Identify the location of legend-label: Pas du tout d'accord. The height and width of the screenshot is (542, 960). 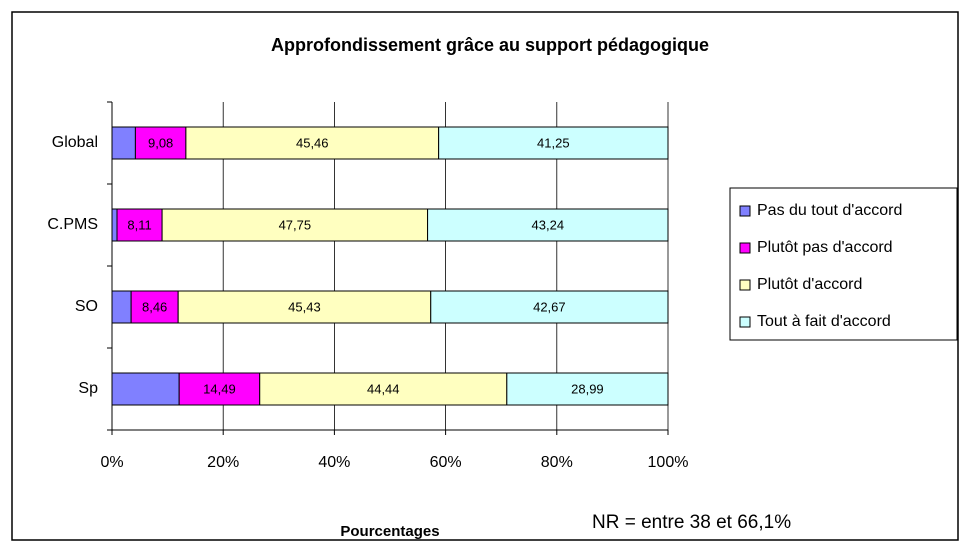
(829, 210).